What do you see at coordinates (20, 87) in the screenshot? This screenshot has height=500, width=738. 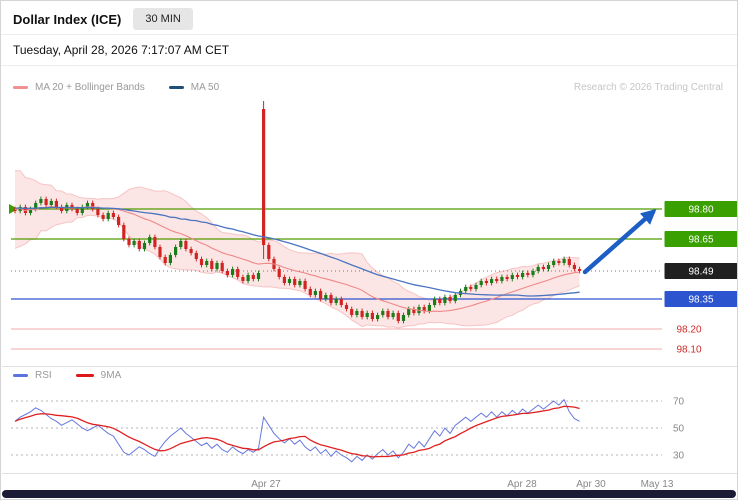 I see `ma20-swatch-icon` at bounding box center [20, 87].